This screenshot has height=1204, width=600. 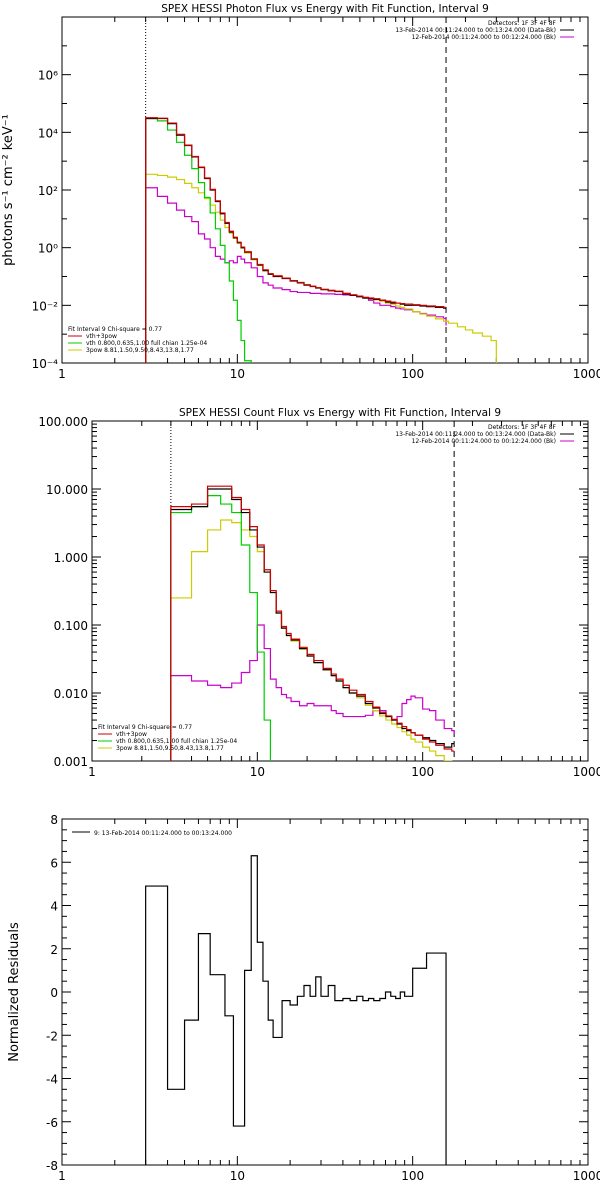 What do you see at coordinates (45, 306) in the screenshot?
I see `y-tick-label: 10⁻²` at bounding box center [45, 306].